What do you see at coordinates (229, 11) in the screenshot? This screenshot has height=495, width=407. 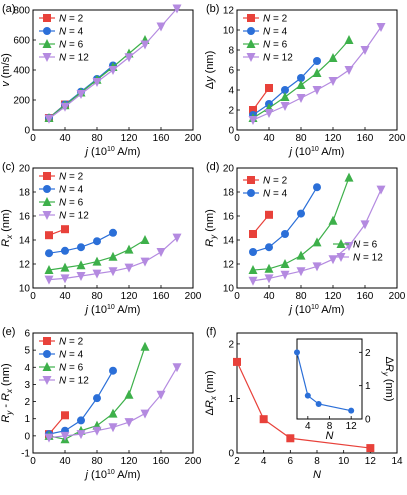 I see `y-tick-label: 12` at bounding box center [229, 11].